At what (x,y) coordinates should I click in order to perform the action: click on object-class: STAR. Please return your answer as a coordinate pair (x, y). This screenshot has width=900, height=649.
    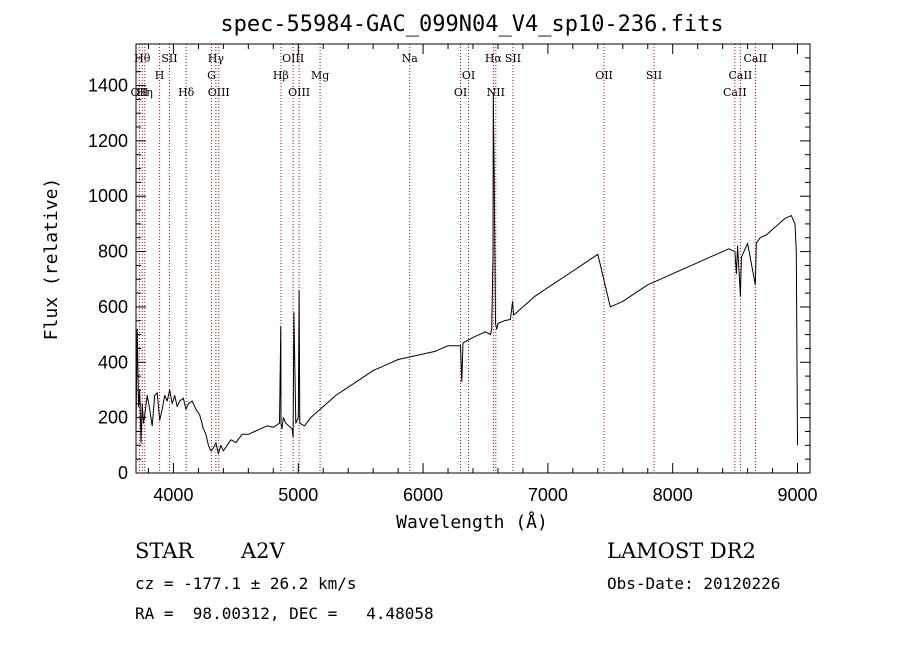
    Looking at the image, I should click on (164, 551).